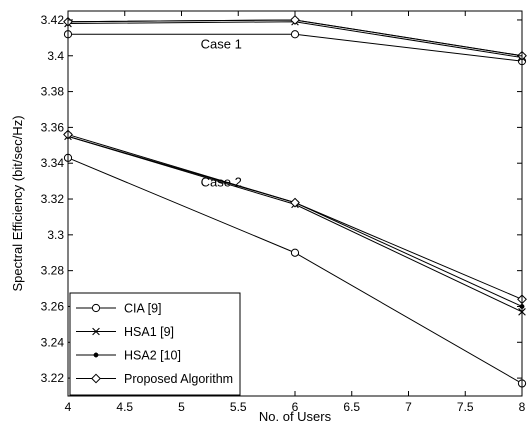 This screenshot has height=421, width=532. What do you see at coordinates (149, 332) in the screenshot?
I see `legend-label: HSA1 [9]` at bounding box center [149, 332].